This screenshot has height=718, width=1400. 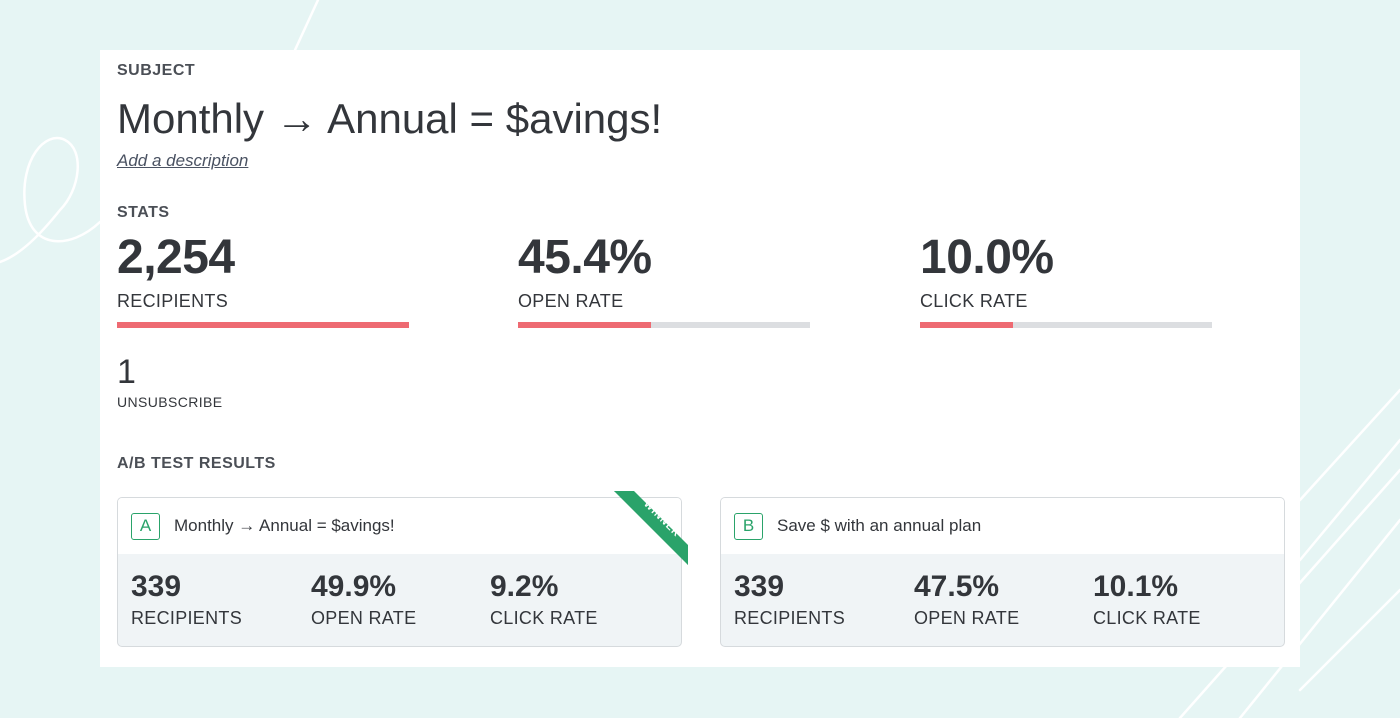 What do you see at coordinates (399, 526) in the screenshot?
I see `ab-variant-header: A Monthly → Annual = $avings!` at bounding box center [399, 526].